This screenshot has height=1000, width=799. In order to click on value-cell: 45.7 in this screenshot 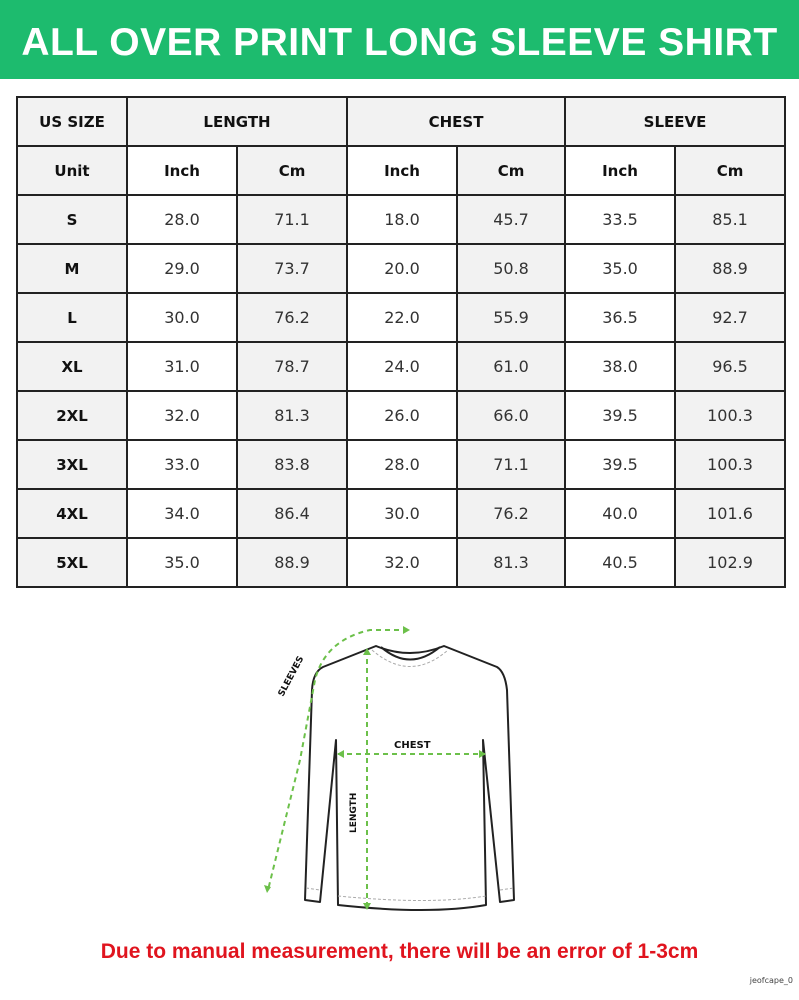, I will do `click(511, 219)`.